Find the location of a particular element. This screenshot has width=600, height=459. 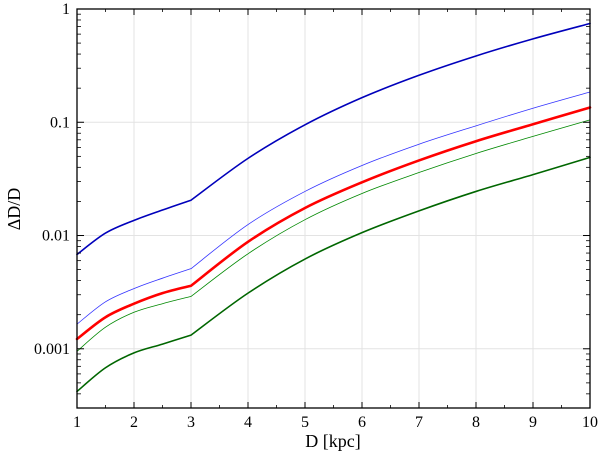

y-tick-label: 0.01 is located at coordinates (56, 236).